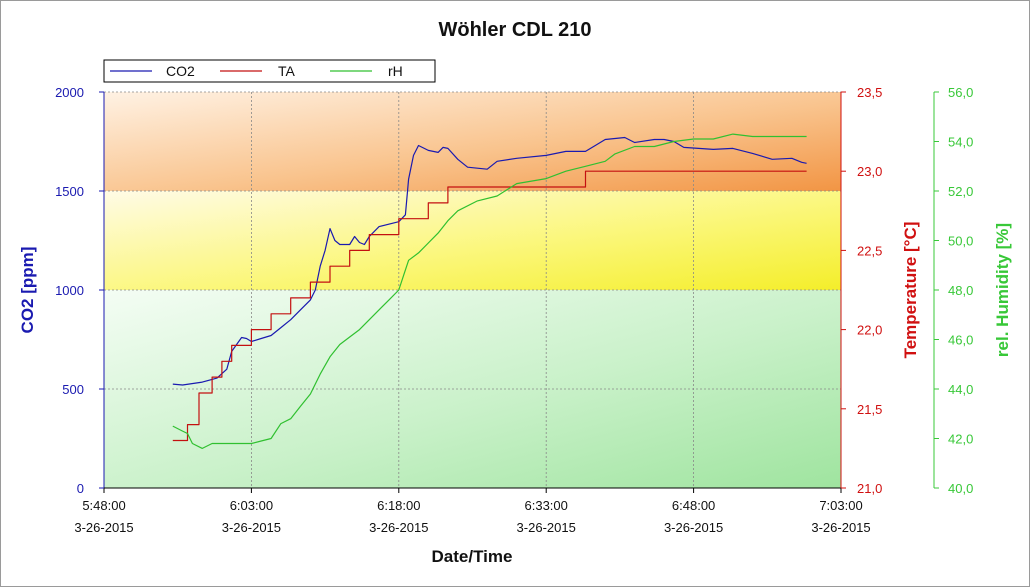 Image resolution: width=1030 pixels, height=587 pixels. What do you see at coordinates (960, 340) in the screenshot?
I see `rh-tick-label: 46,0` at bounding box center [960, 340].